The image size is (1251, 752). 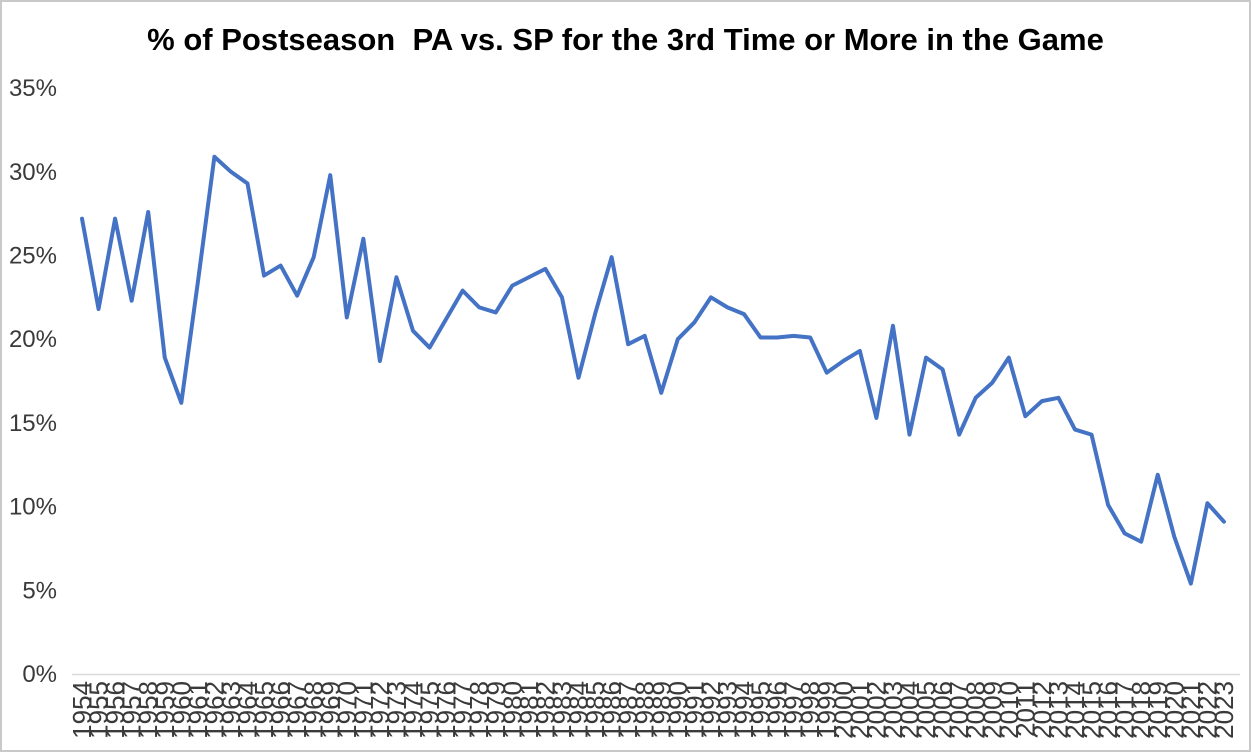 I want to click on x-tick-label: 1960, so click(x=181, y=710).